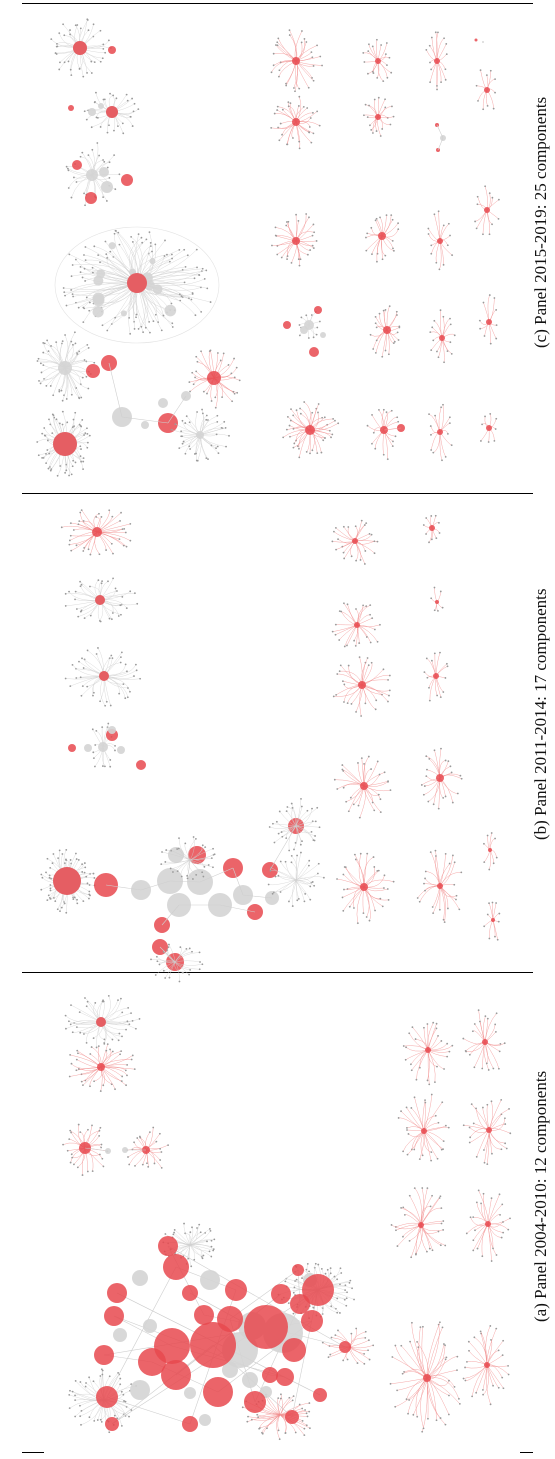 The image size is (555, 1459). I want to click on bottom-rule-right, so click(526, 1452).